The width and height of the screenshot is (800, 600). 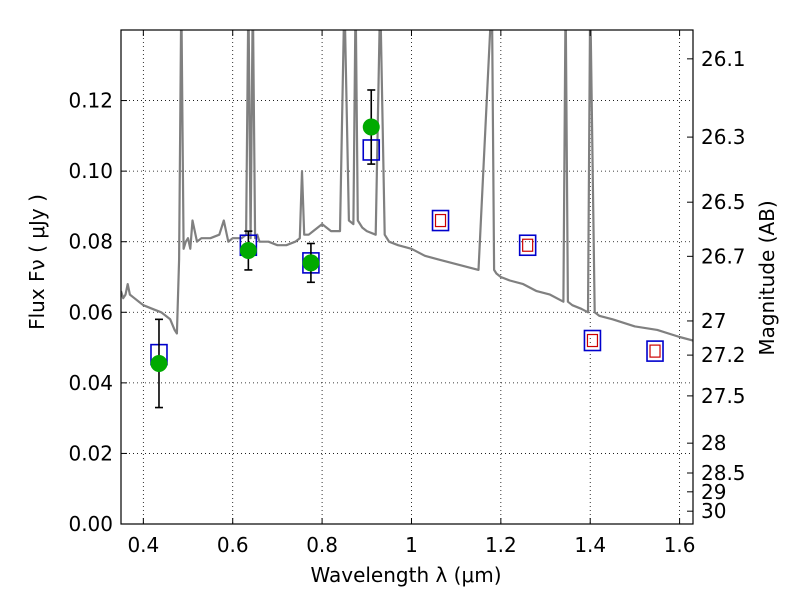 What do you see at coordinates (37, 262) in the screenshot?
I see `y-axis-label: Flux Fν ( μJy )` at bounding box center [37, 262].